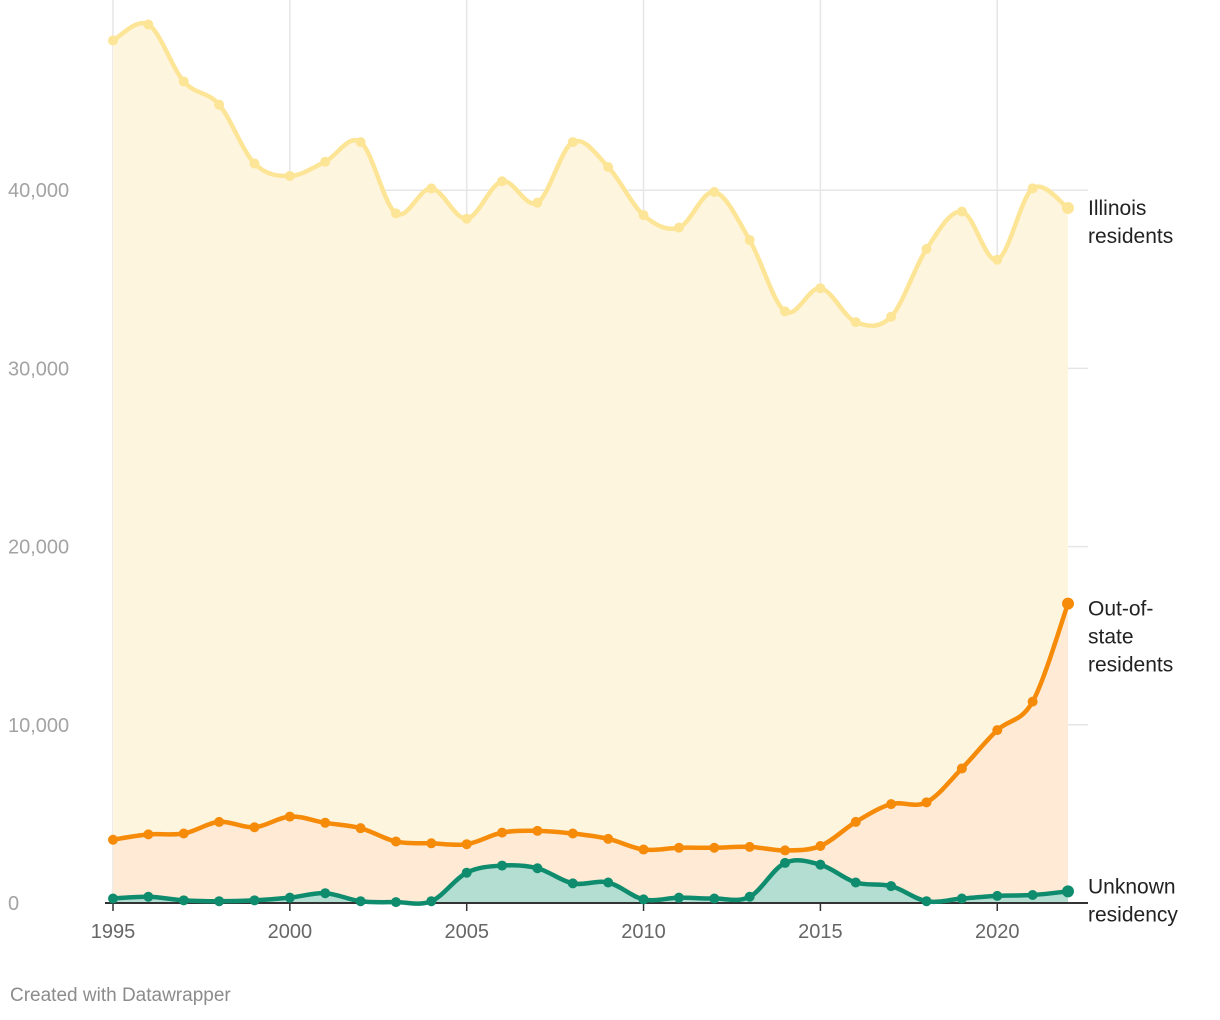 The image size is (1220, 1020). Describe the element at coordinates (1132, 886) in the screenshot. I see `series-label: Unknown` at that location.